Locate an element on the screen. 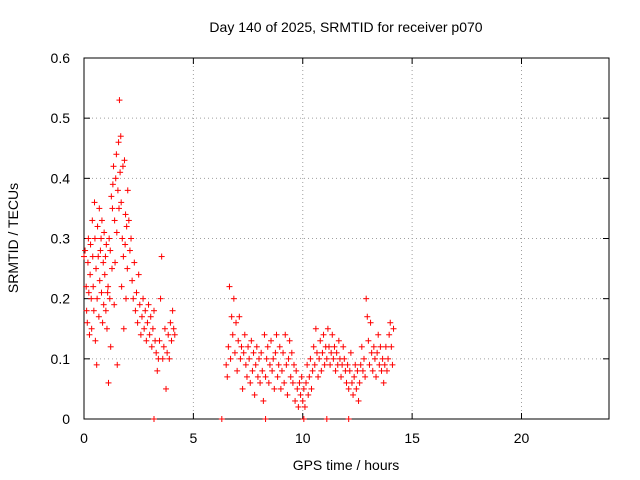  x-tick-label: 0 is located at coordinates (84, 438).